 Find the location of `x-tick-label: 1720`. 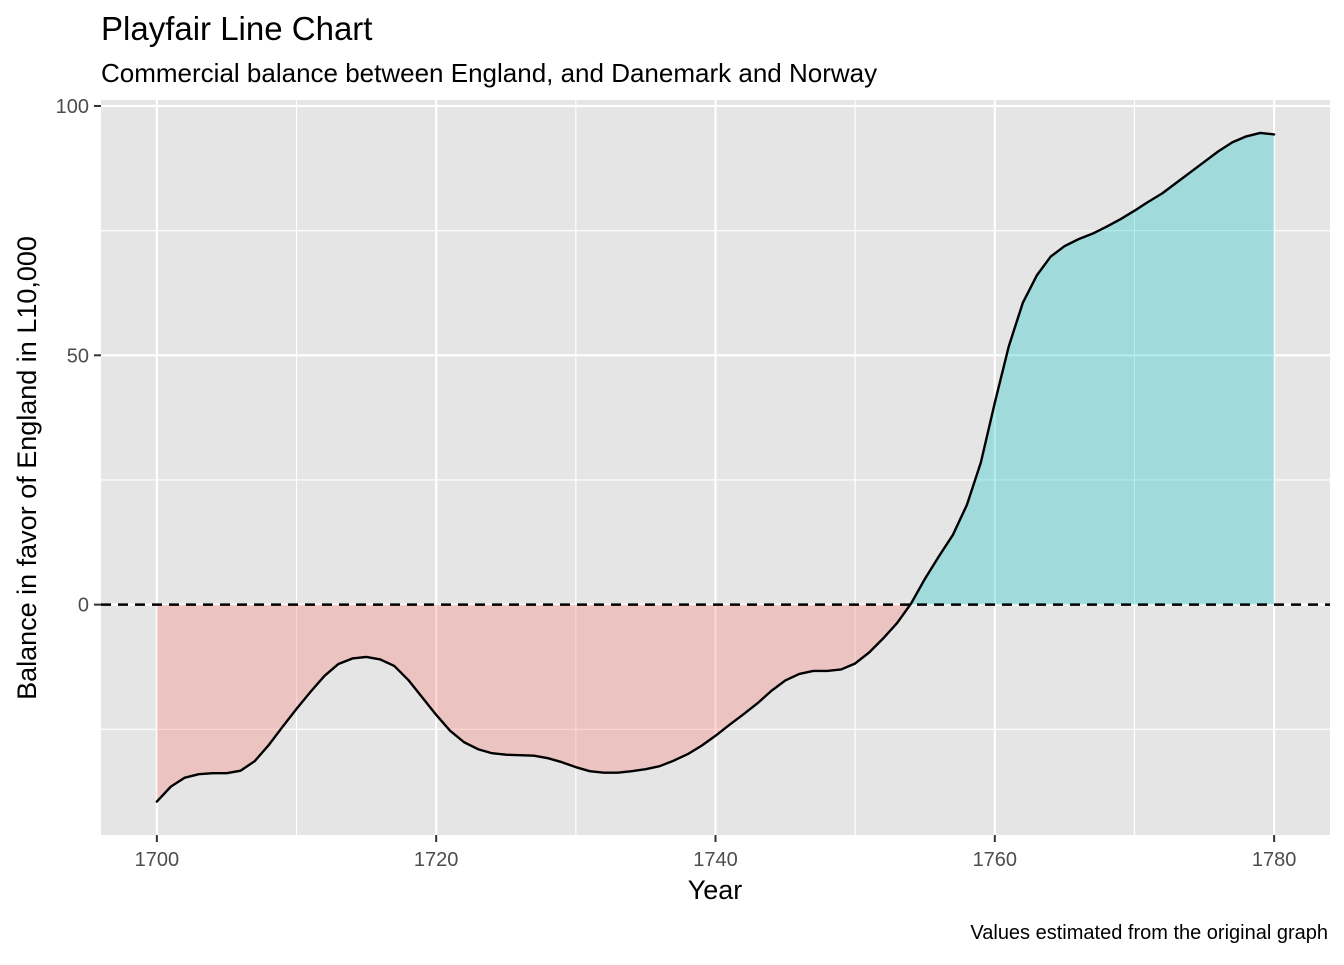

x-tick-label: 1720 is located at coordinates (436, 860).